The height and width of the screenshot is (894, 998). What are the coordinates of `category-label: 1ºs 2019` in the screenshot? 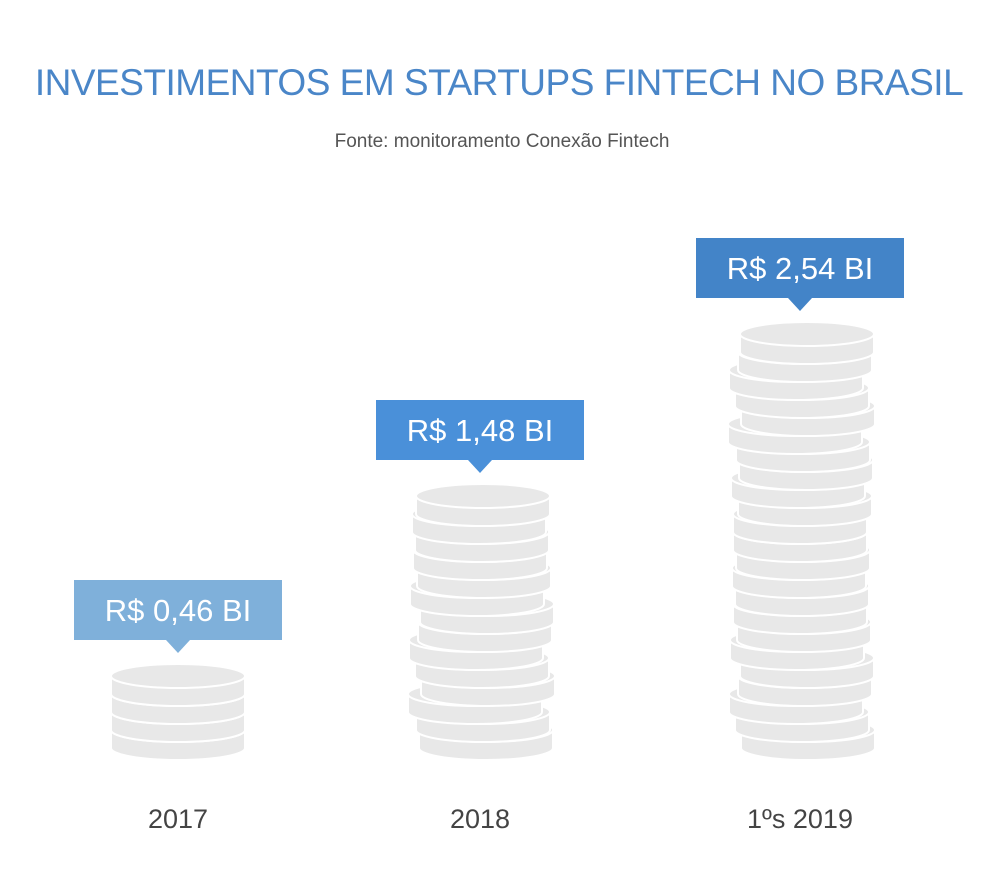 It's located at (800, 819).